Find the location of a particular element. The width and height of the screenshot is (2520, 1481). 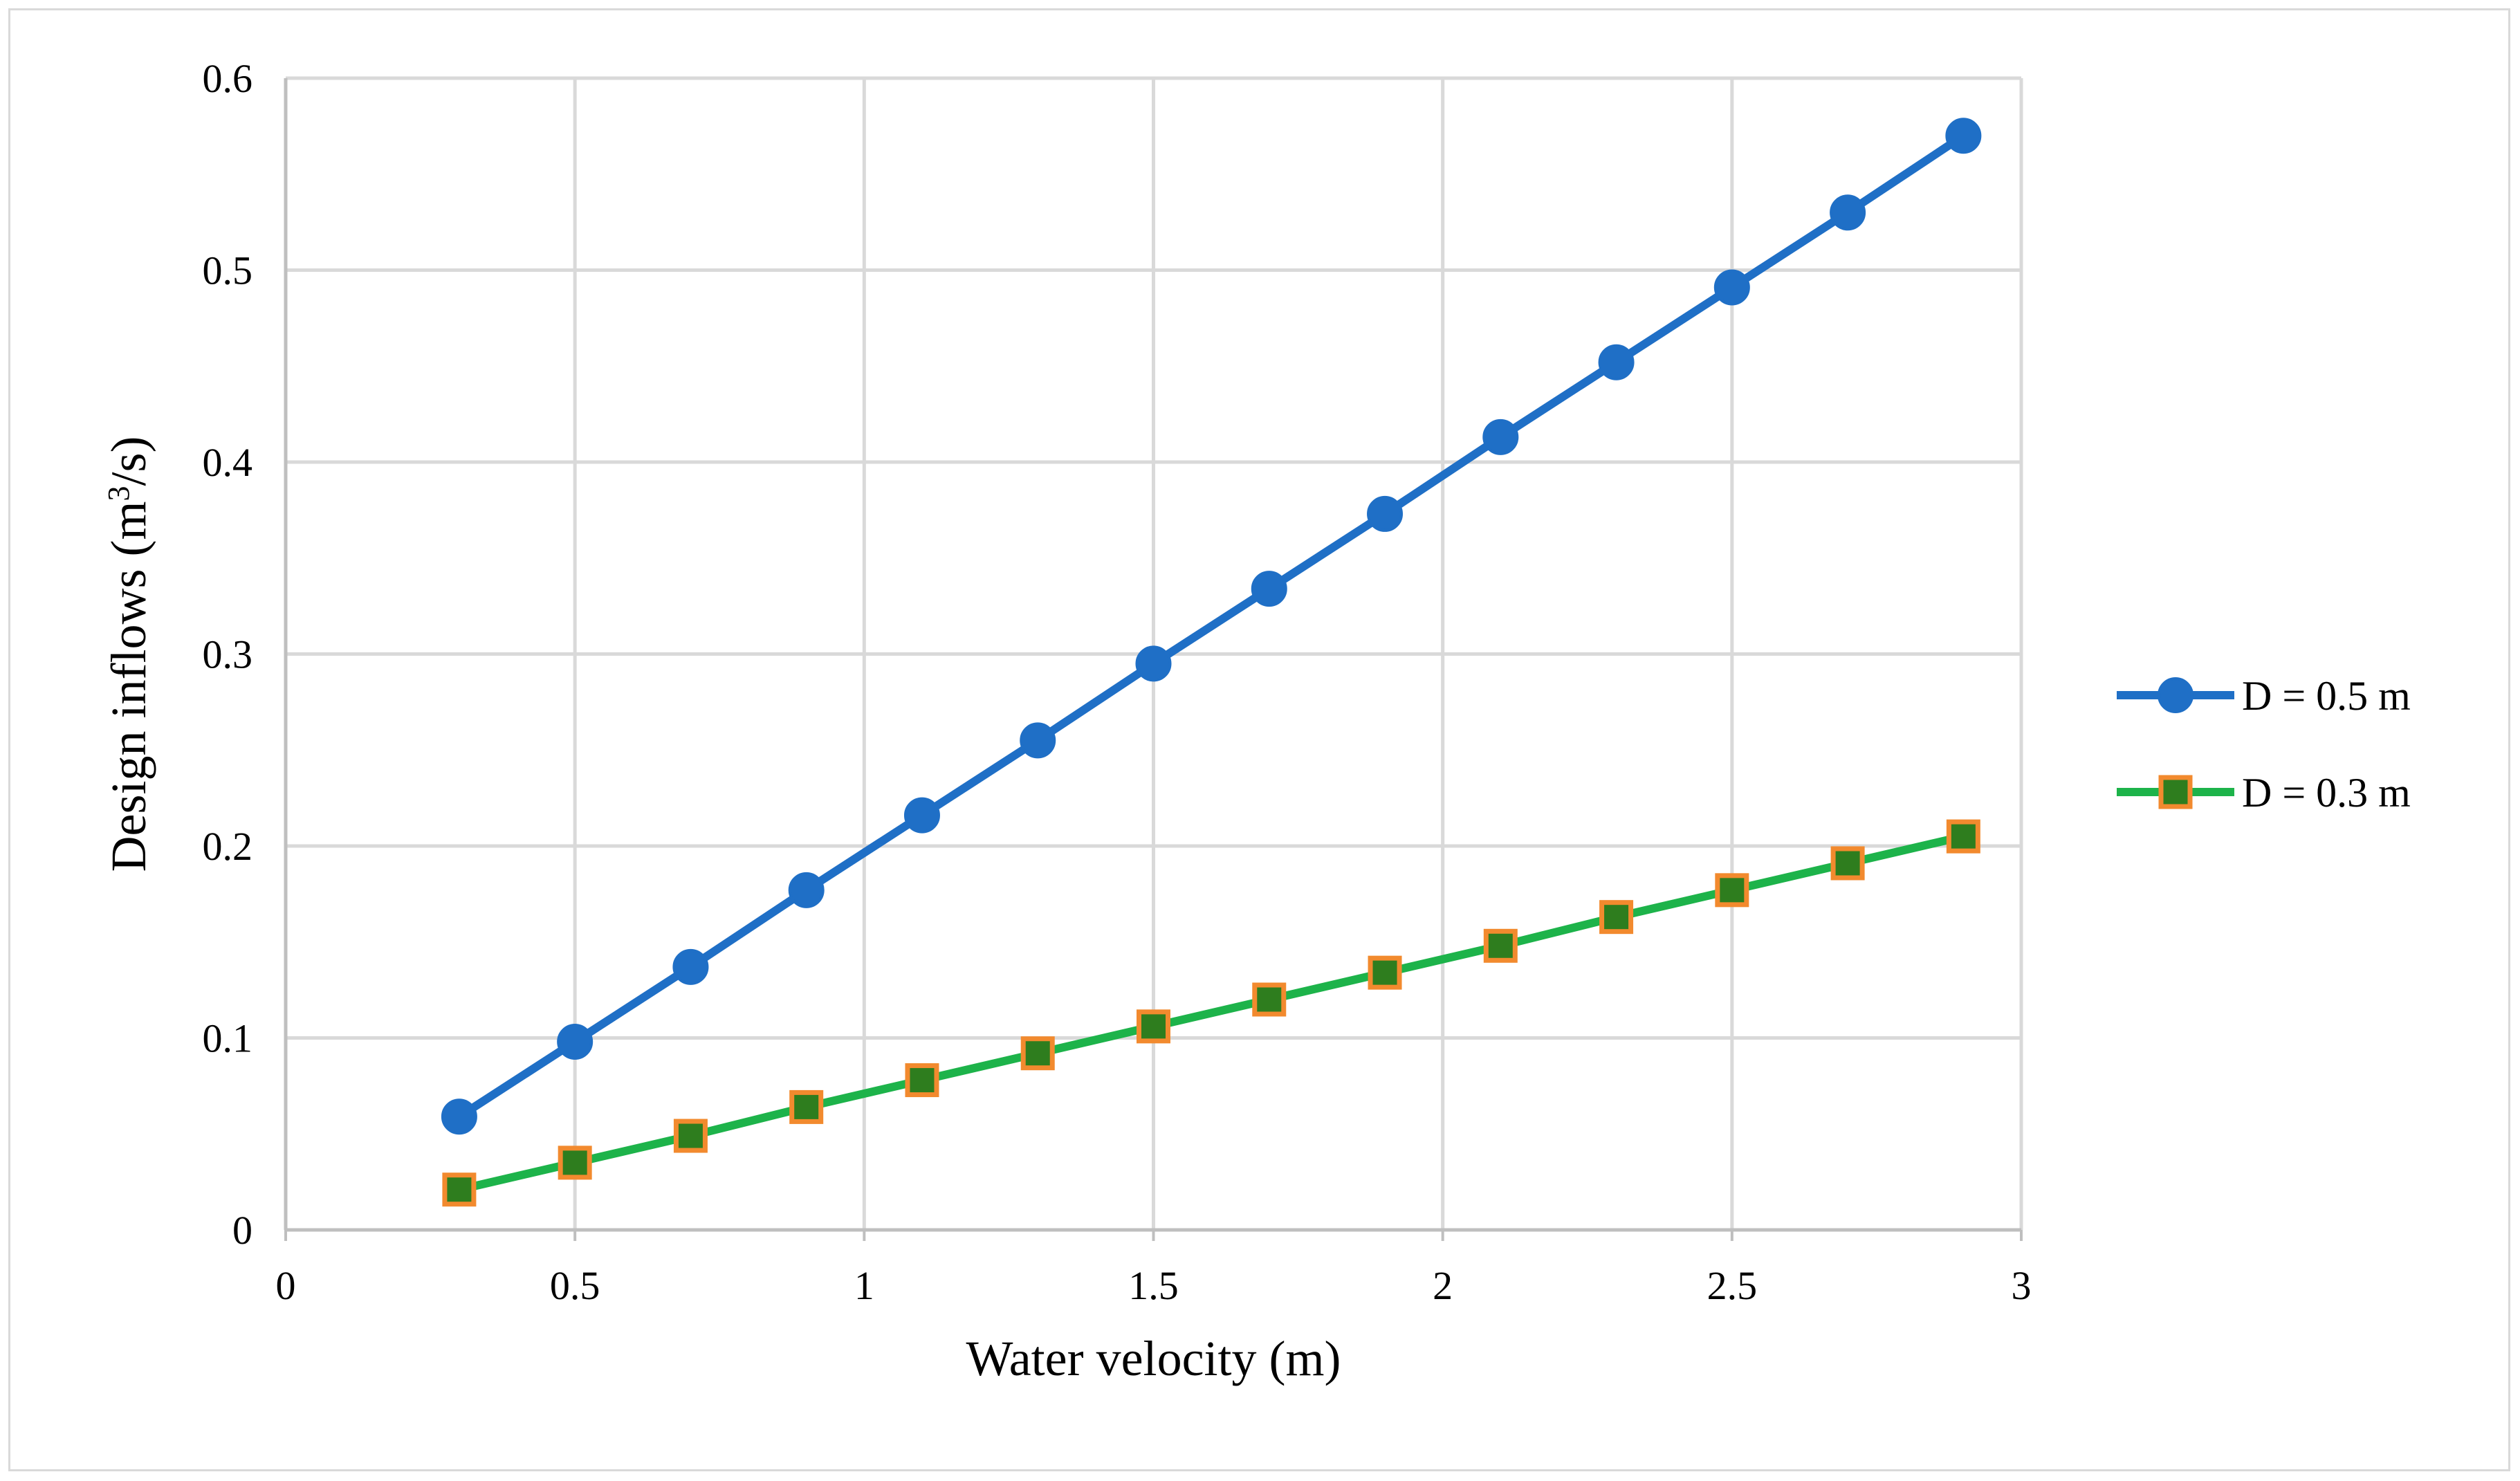

series-line is located at coordinates (1211, 1013).